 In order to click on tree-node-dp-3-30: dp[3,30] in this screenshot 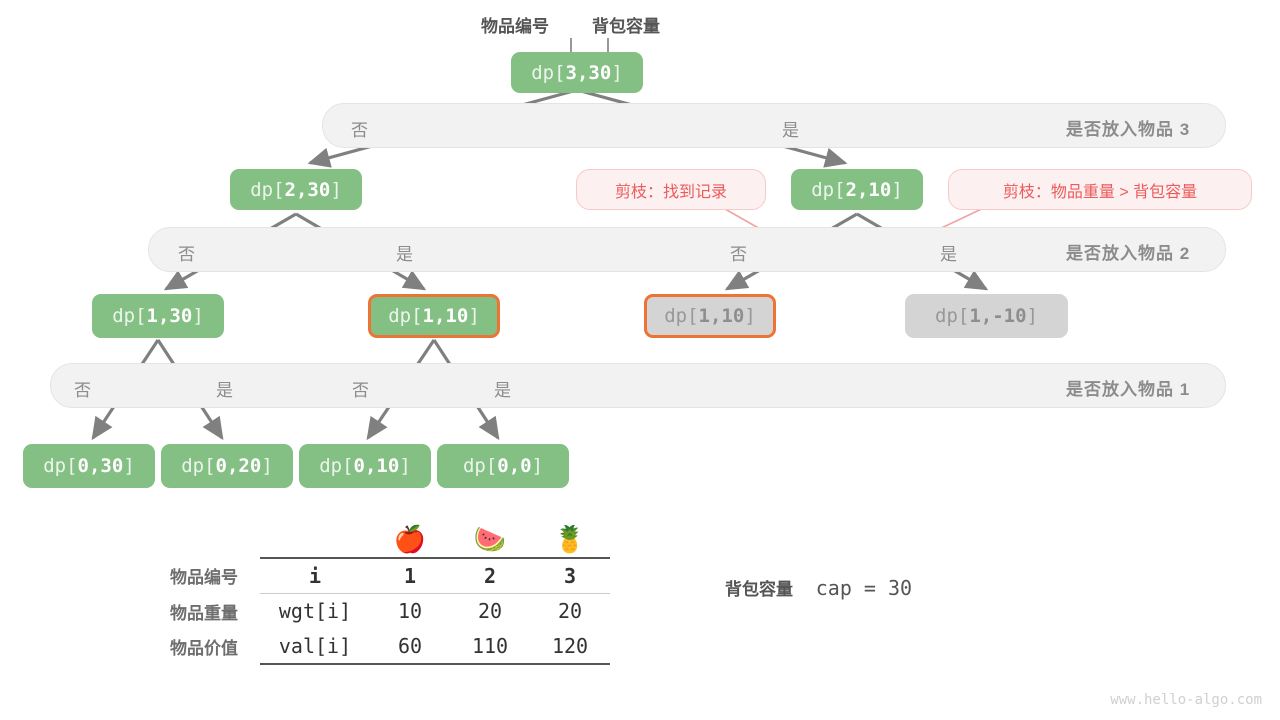, I will do `click(577, 72)`.